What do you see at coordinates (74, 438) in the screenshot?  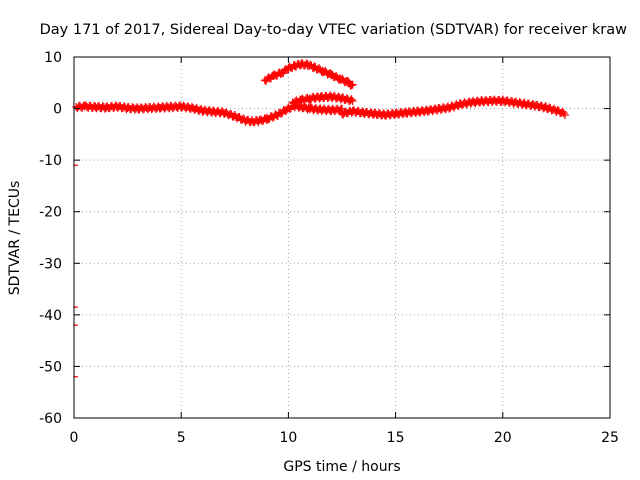 I see `x-tick-label: 0` at bounding box center [74, 438].